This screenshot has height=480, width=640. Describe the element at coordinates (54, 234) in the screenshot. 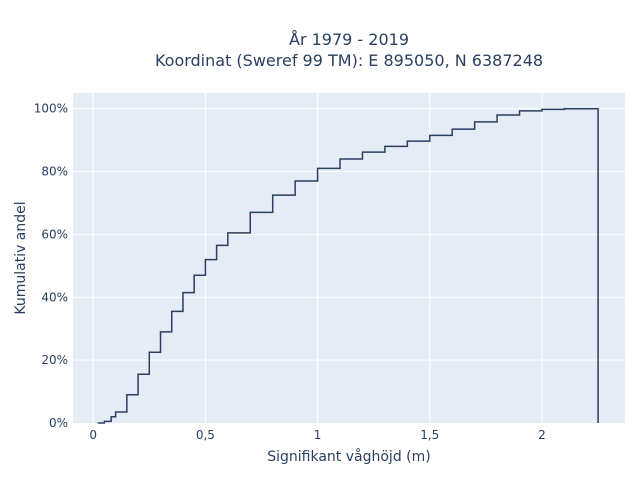

I see `y-tick-label: 60%` at that location.